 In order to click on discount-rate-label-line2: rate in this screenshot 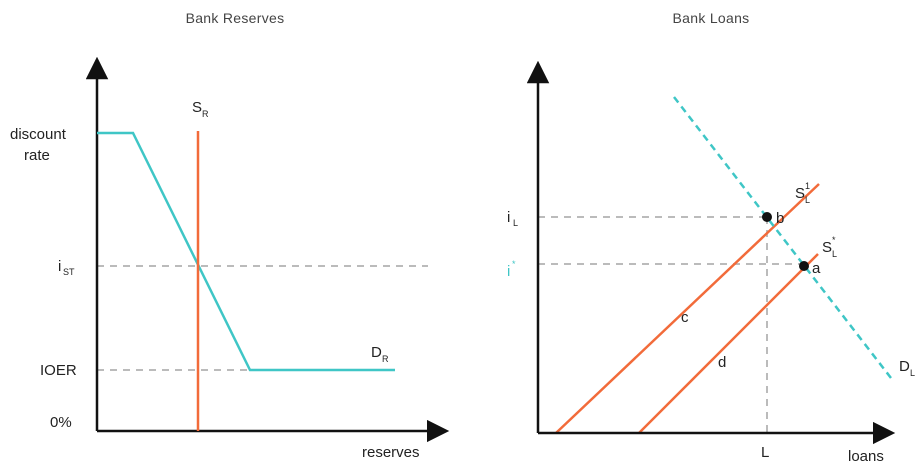, I will do `click(37, 155)`.